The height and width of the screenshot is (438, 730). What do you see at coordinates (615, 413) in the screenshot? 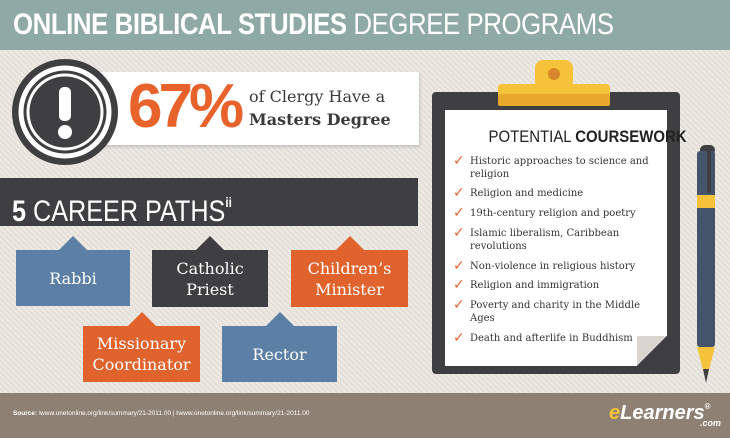
I see `logo-e: e` at bounding box center [615, 413].